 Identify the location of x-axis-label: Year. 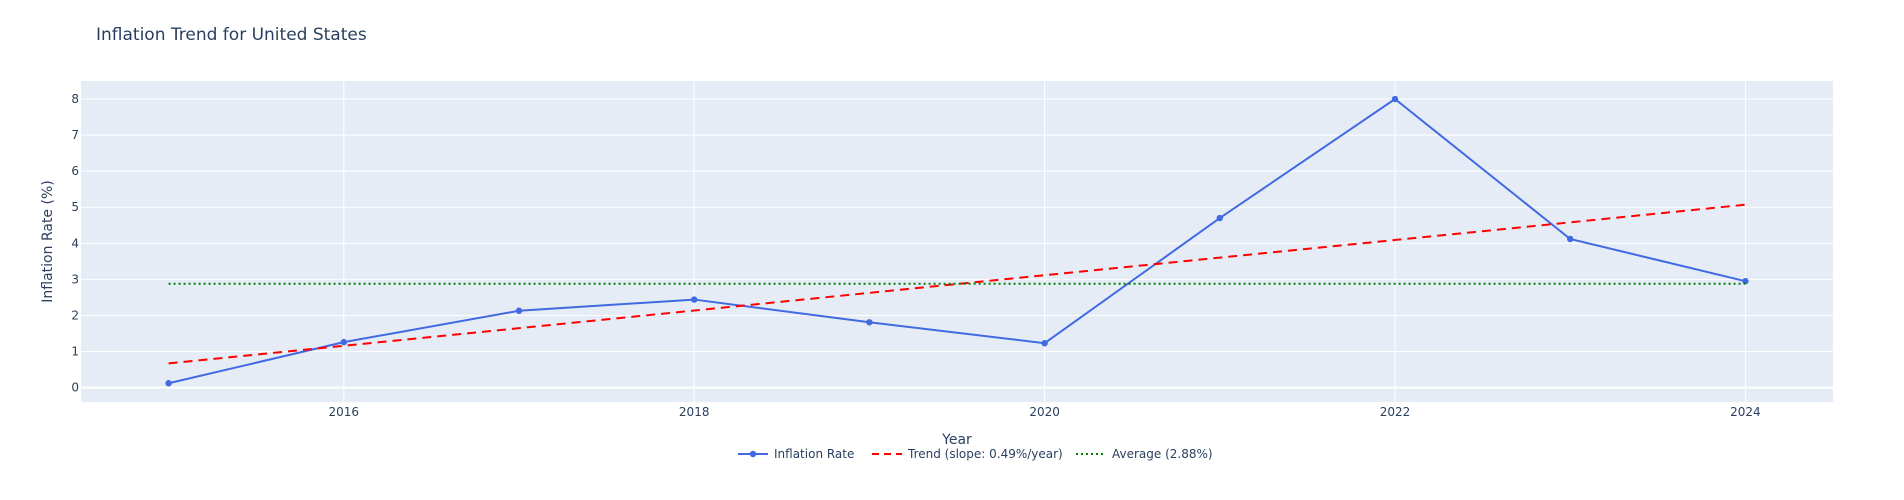
(956, 440).